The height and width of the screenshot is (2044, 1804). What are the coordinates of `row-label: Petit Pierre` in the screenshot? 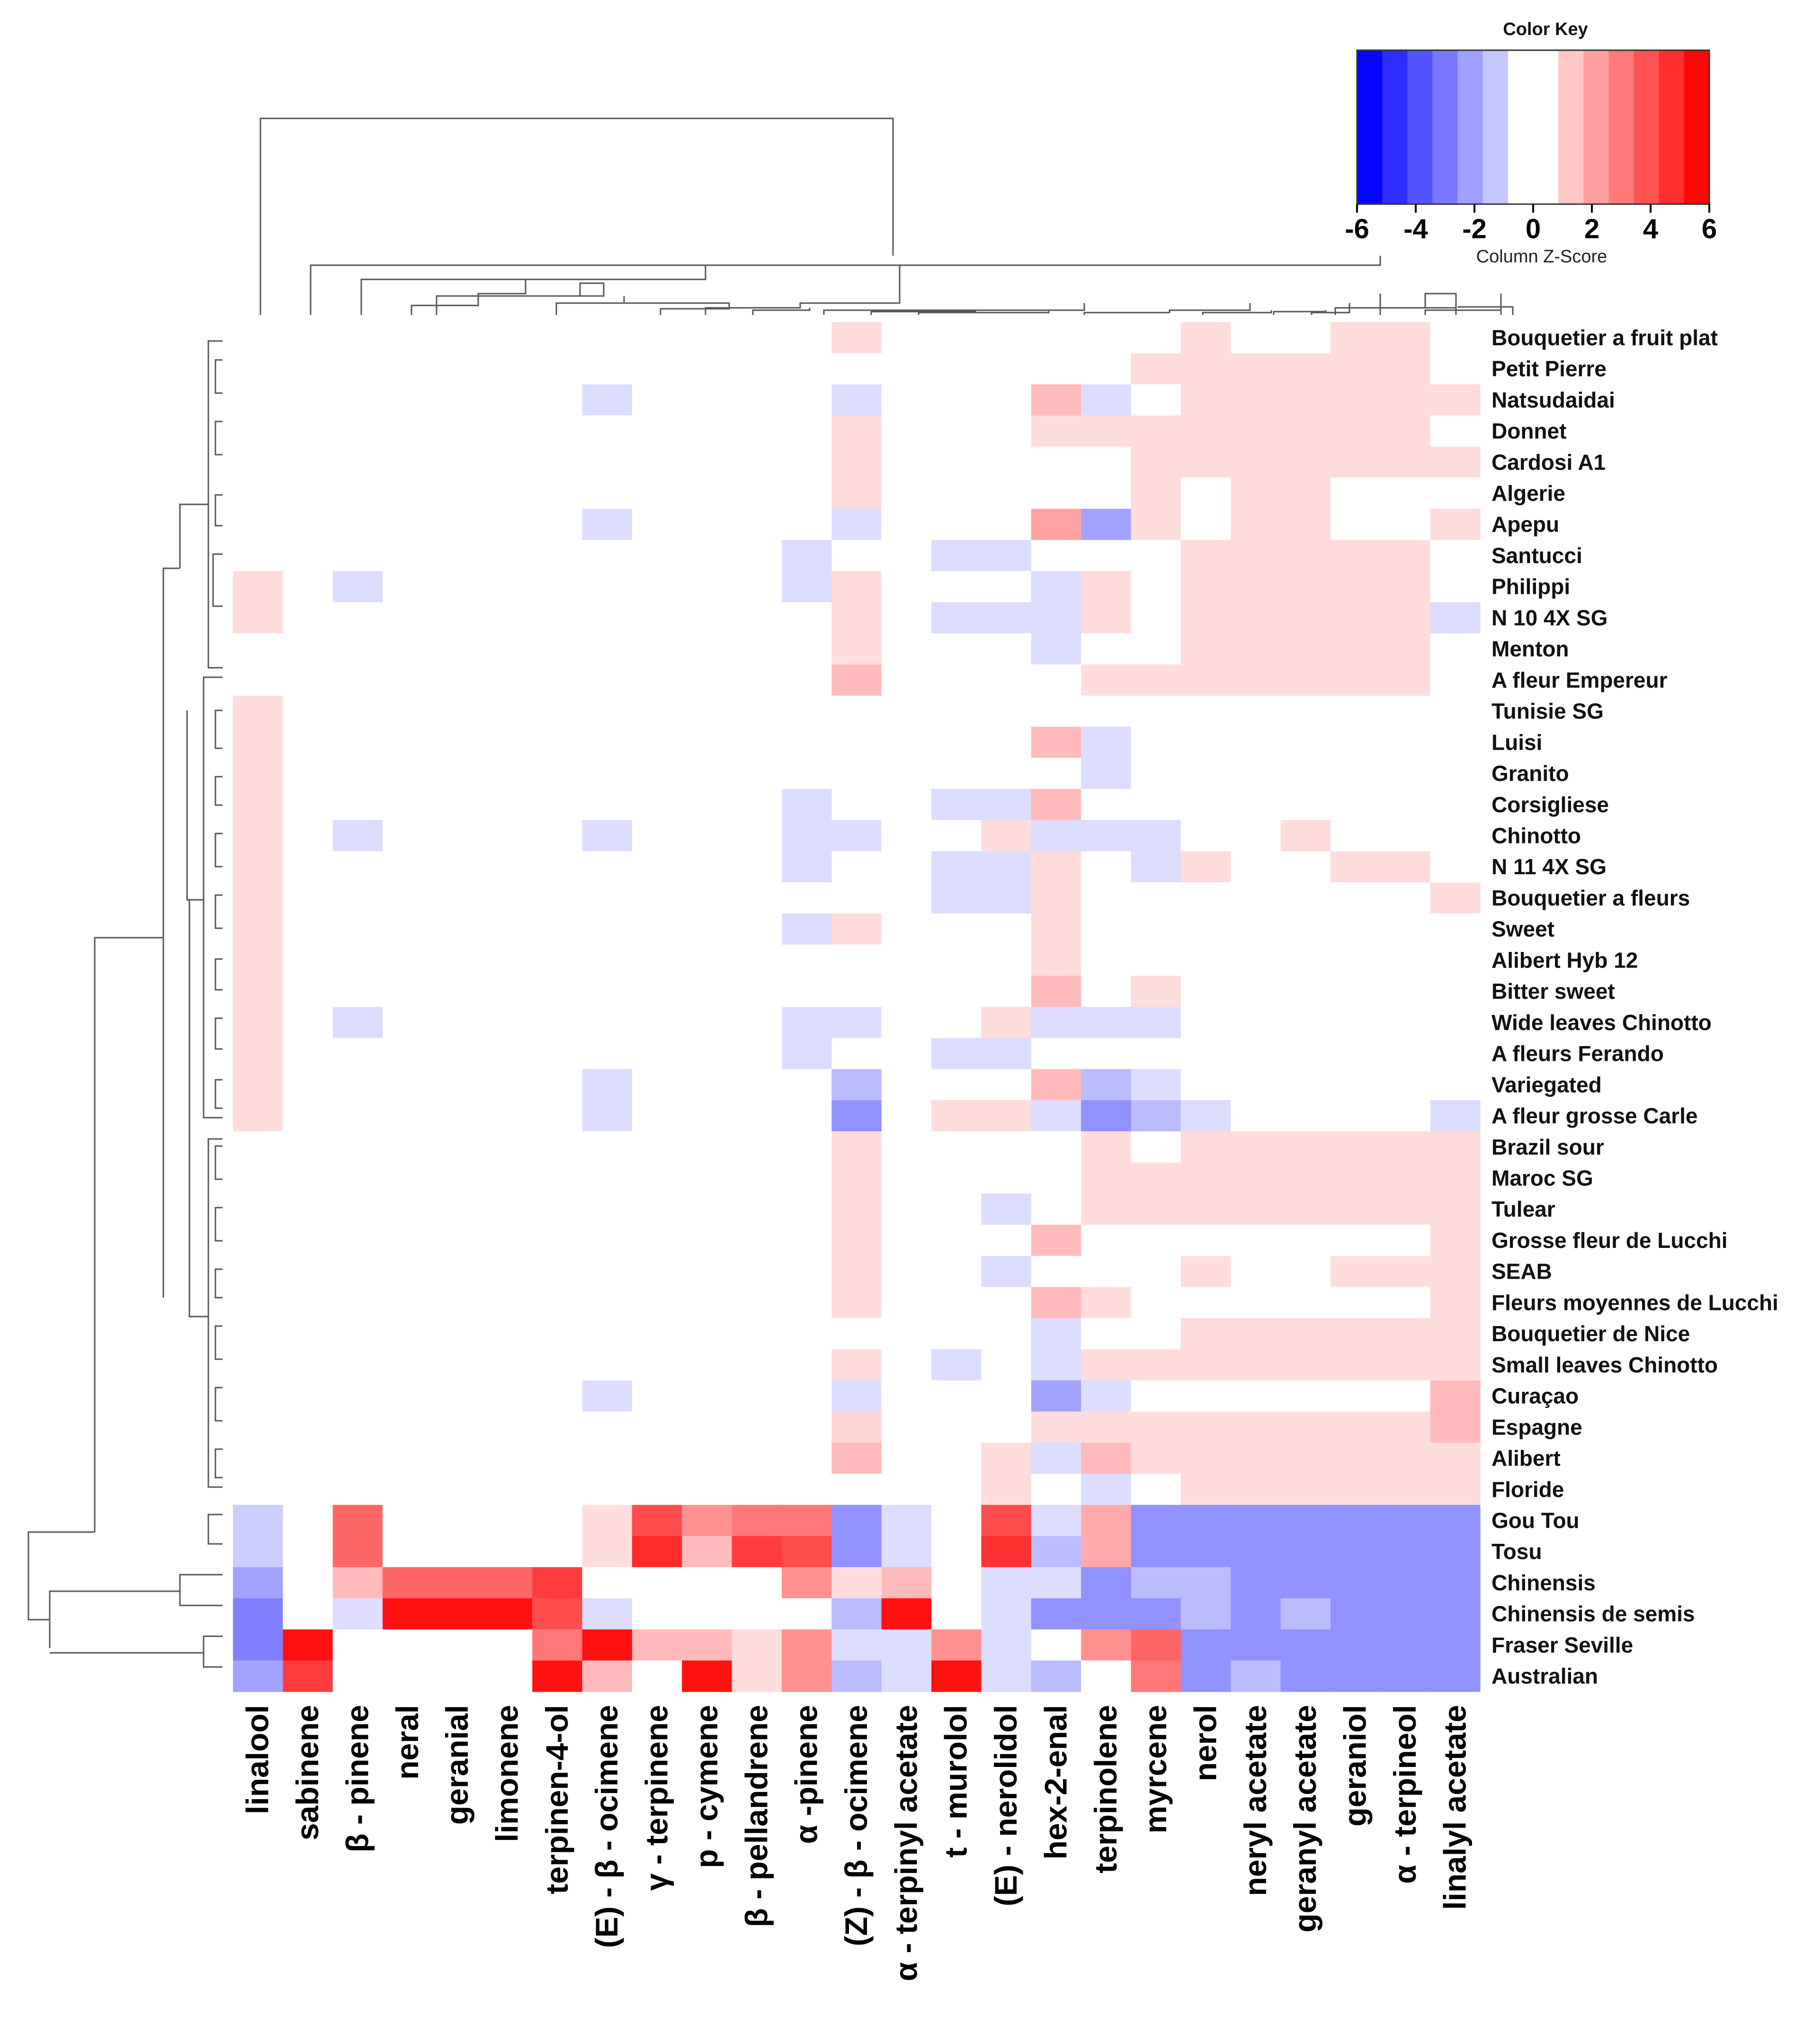 It's located at (1549, 369).